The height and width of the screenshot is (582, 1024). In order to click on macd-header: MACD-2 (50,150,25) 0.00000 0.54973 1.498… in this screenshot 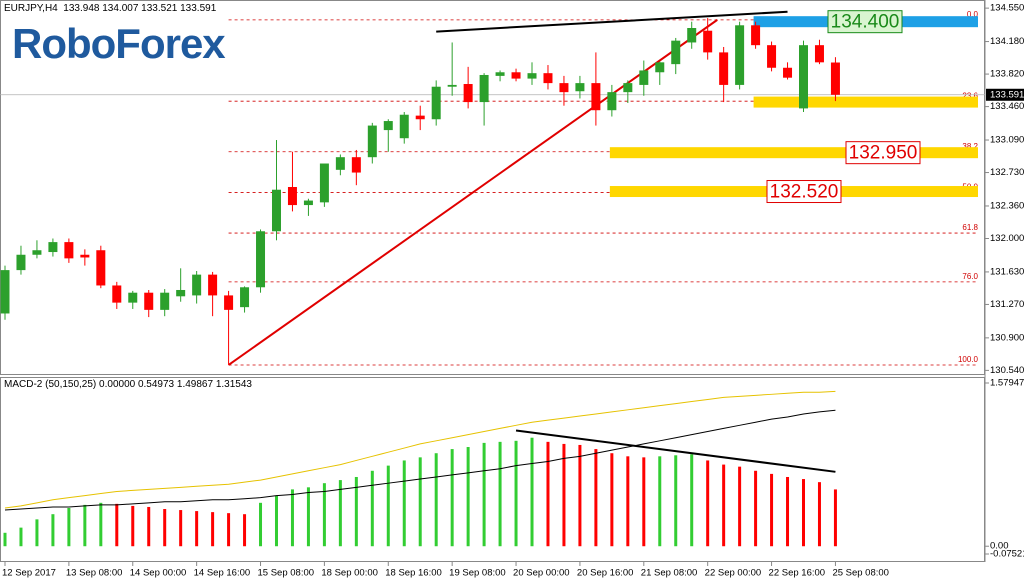, I will do `click(128, 384)`.